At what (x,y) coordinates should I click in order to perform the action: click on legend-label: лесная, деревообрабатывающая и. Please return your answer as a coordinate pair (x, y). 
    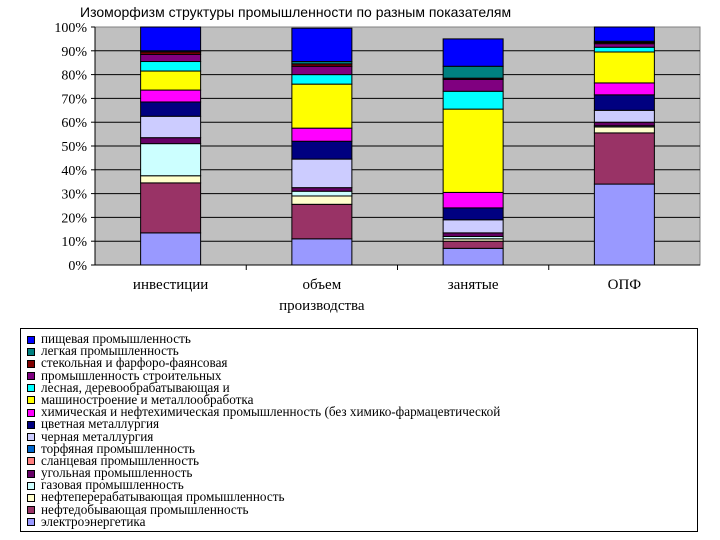
    Looking at the image, I should click on (135, 387).